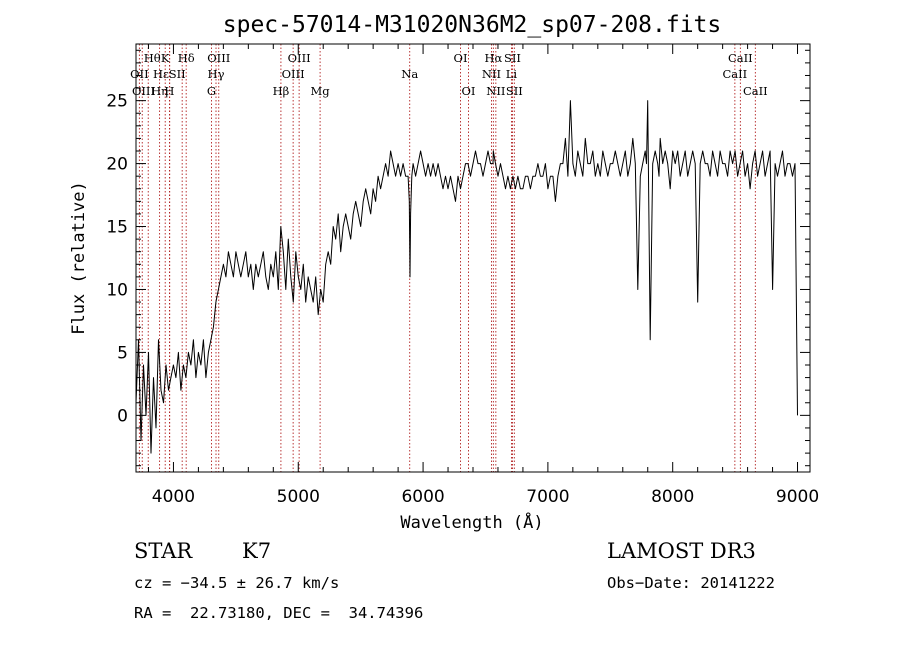 The image size is (900, 649). What do you see at coordinates (493, 58) in the screenshot?
I see `line-label-6: Hα` at bounding box center [493, 58].